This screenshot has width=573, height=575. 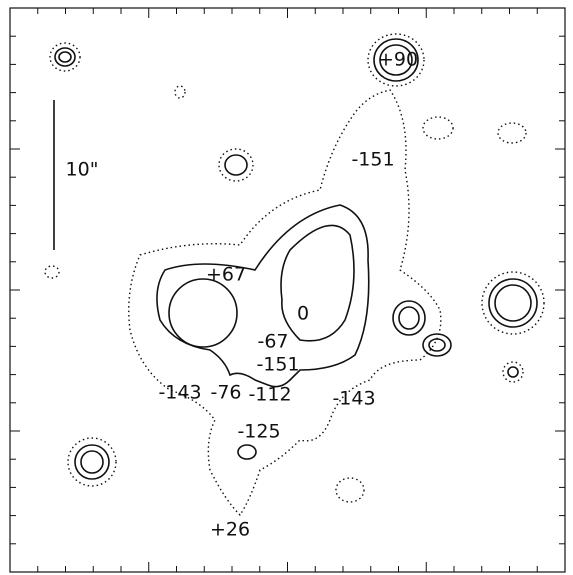 What do you see at coordinates (258, 432) in the screenshot?
I see `velocity-label: -125` at bounding box center [258, 432].